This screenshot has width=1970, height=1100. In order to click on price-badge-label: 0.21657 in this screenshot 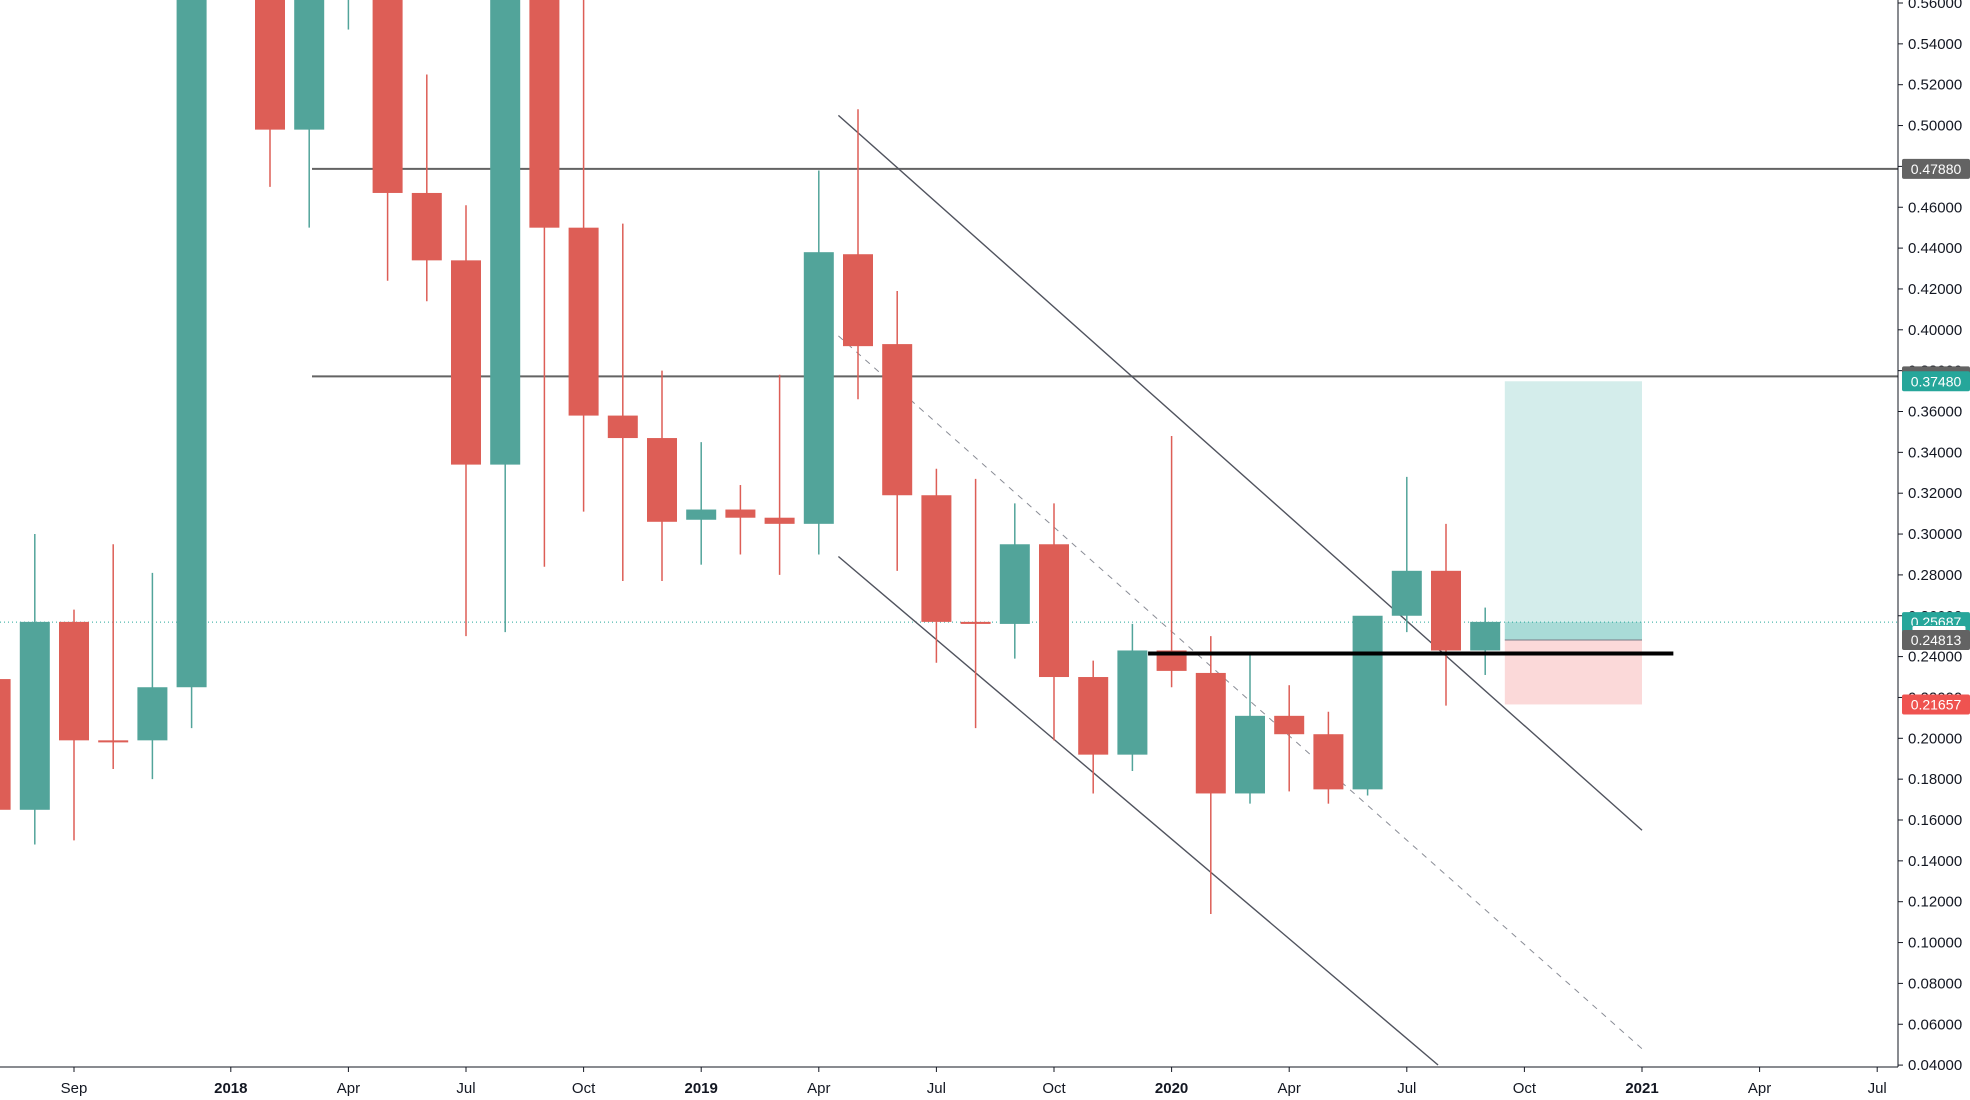, I will do `click(1936, 704)`.